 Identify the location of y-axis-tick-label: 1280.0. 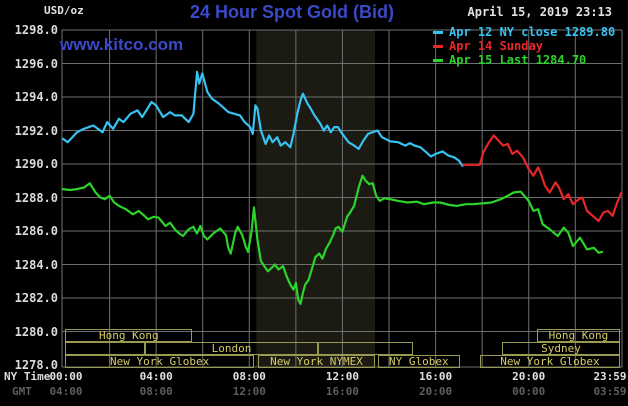
(36, 331).